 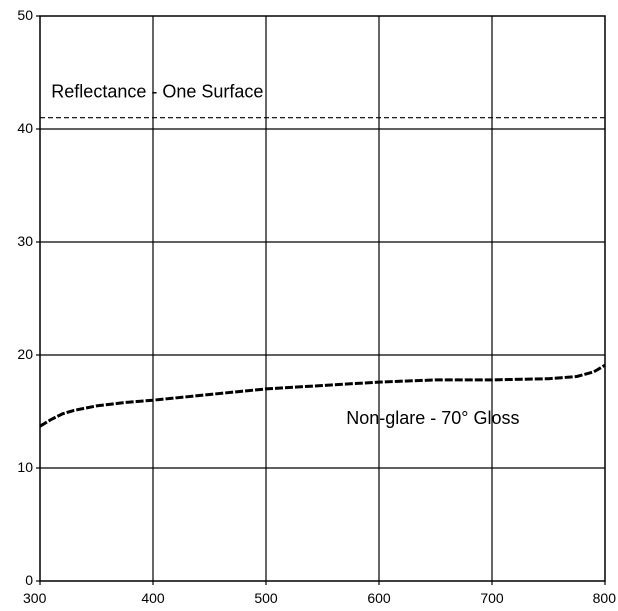 What do you see at coordinates (25, 467) in the screenshot?
I see `y-tick-label-10: 10` at bounding box center [25, 467].